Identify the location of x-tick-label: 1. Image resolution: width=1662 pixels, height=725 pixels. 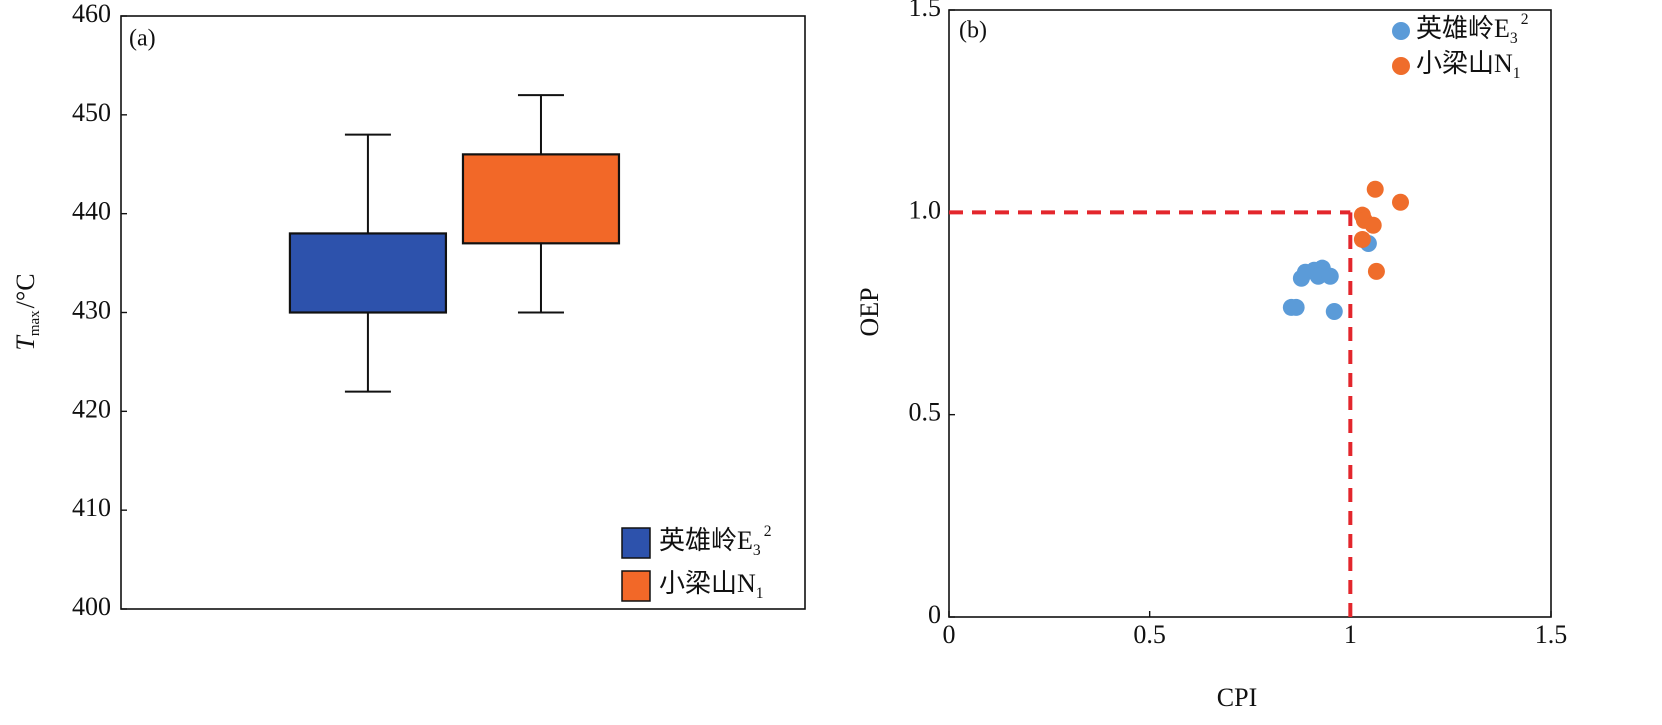
(1350, 634).